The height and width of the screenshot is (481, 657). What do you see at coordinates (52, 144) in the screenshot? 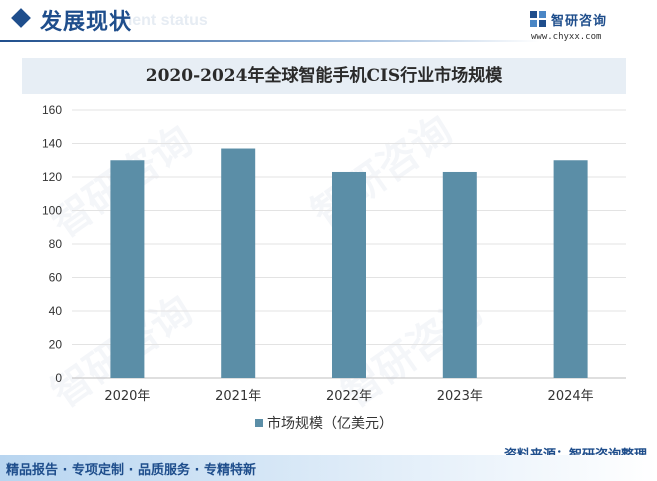
I see `y-tick-label: 140` at bounding box center [52, 144].